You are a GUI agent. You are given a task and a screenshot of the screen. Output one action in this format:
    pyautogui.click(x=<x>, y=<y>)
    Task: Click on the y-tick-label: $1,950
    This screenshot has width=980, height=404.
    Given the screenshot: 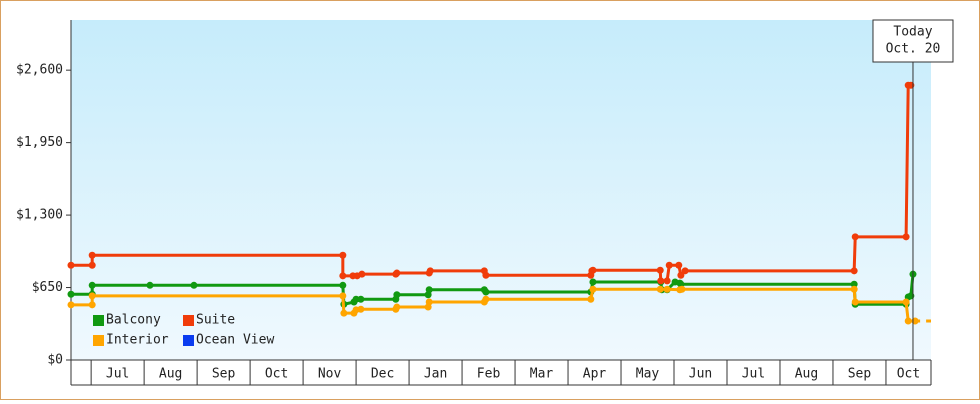 What is the action you would take?
    pyautogui.click(x=39, y=142)
    